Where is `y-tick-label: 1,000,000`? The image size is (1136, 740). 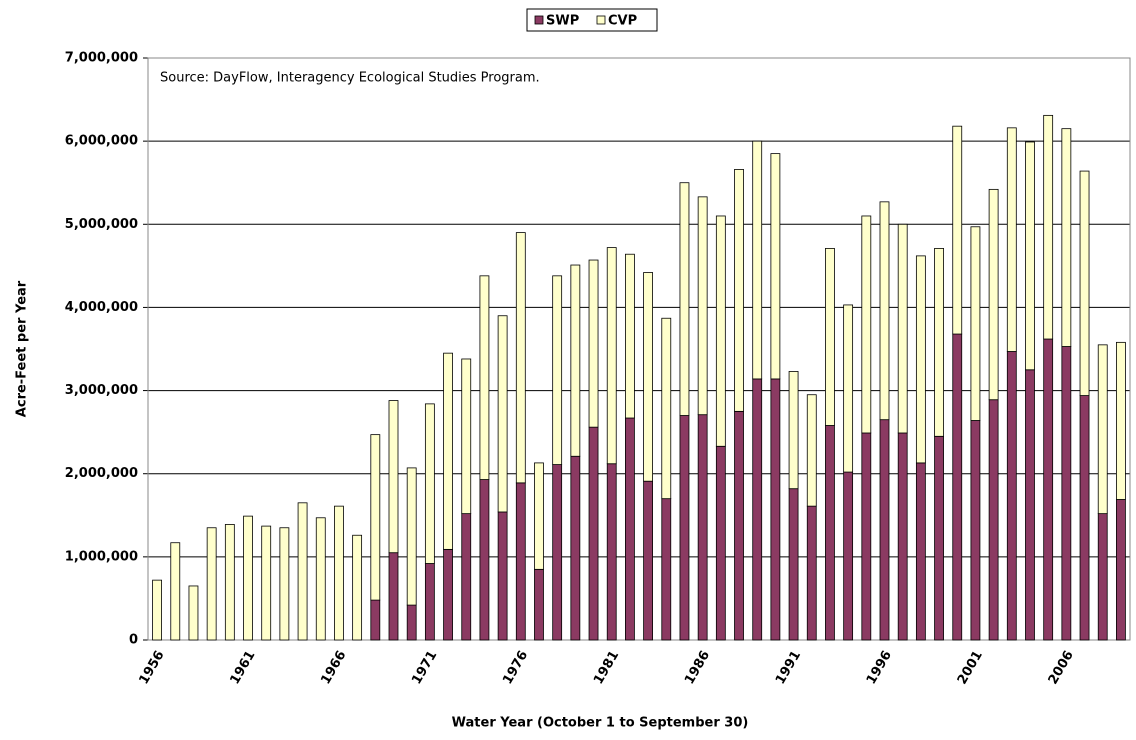 y-tick-label: 1,000,000 is located at coordinates (101, 556).